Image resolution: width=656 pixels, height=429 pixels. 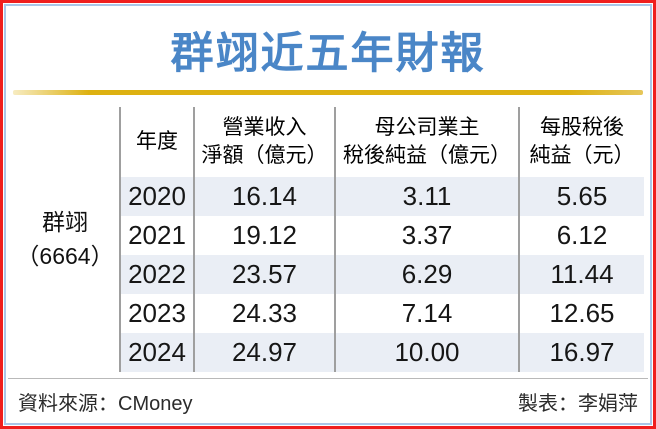 I want to click on cell-profit: 10.00, so click(x=426, y=352).